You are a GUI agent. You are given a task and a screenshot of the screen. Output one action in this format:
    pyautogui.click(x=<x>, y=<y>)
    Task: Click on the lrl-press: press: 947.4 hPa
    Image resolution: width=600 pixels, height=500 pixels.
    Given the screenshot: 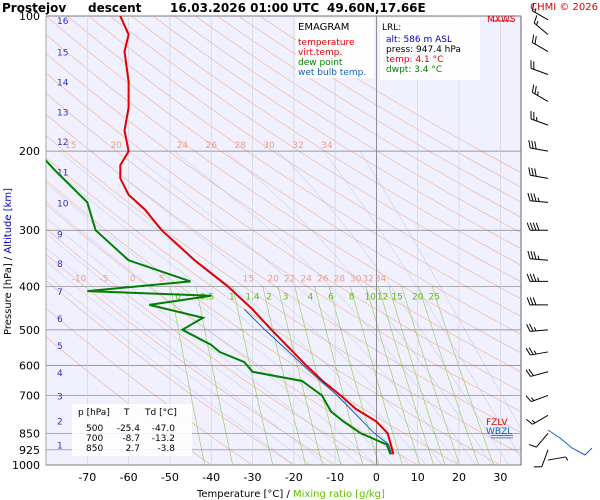 What is the action you would take?
    pyautogui.click(x=423, y=50)
    